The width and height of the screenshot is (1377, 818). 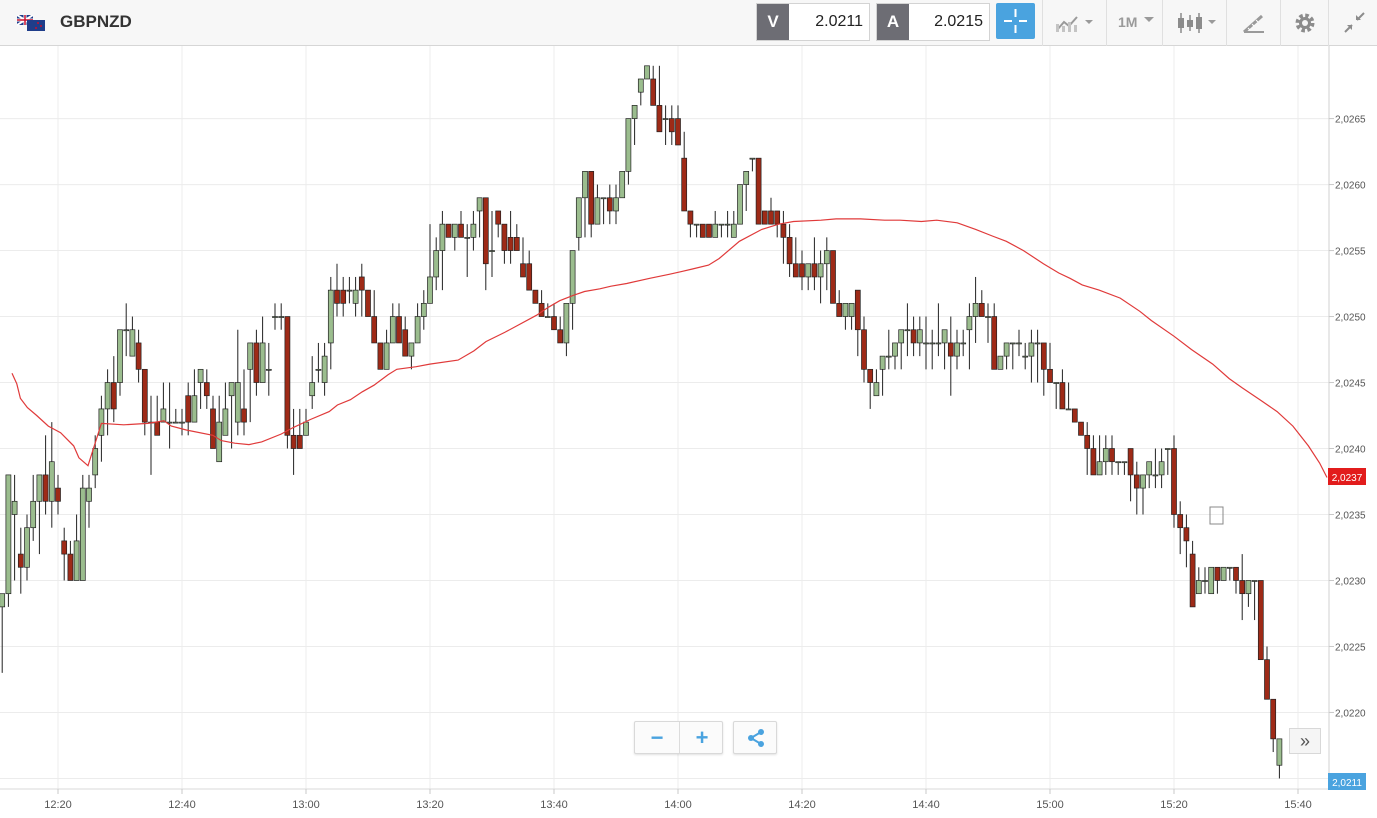 What do you see at coordinates (1304, 23) in the screenshot?
I see `settings-button` at bounding box center [1304, 23].